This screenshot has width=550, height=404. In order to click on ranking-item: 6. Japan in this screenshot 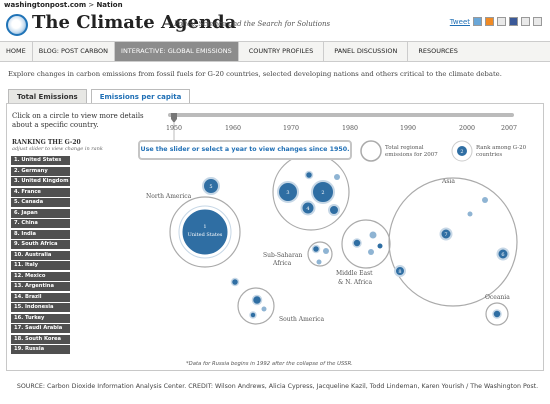, I will do `click(40, 213)`.